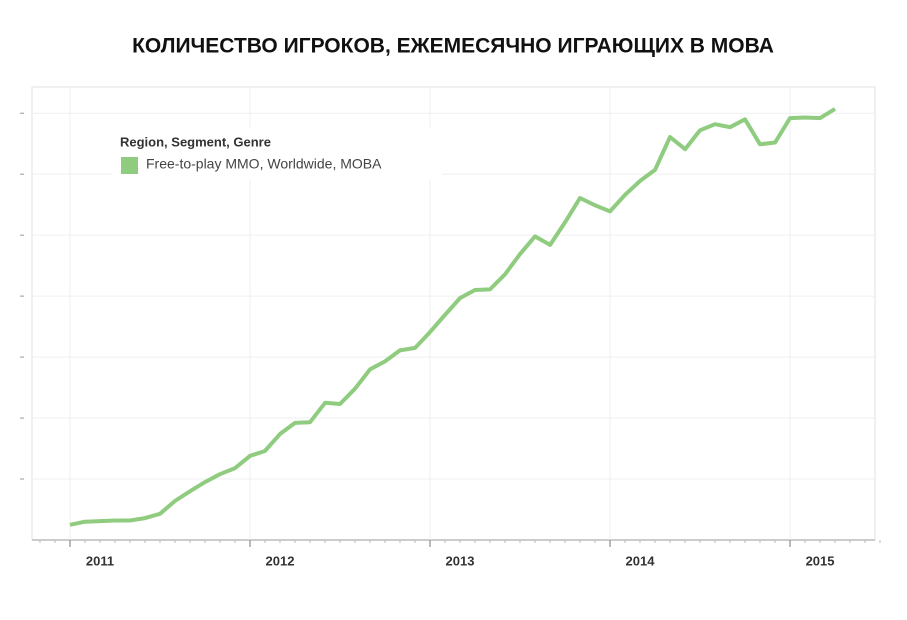 This screenshot has height=620, width=907. What do you see at coordinates (460, 560) in the screenshot?
I see `x-tick-label: 2013` at bounding box center [460, 560].